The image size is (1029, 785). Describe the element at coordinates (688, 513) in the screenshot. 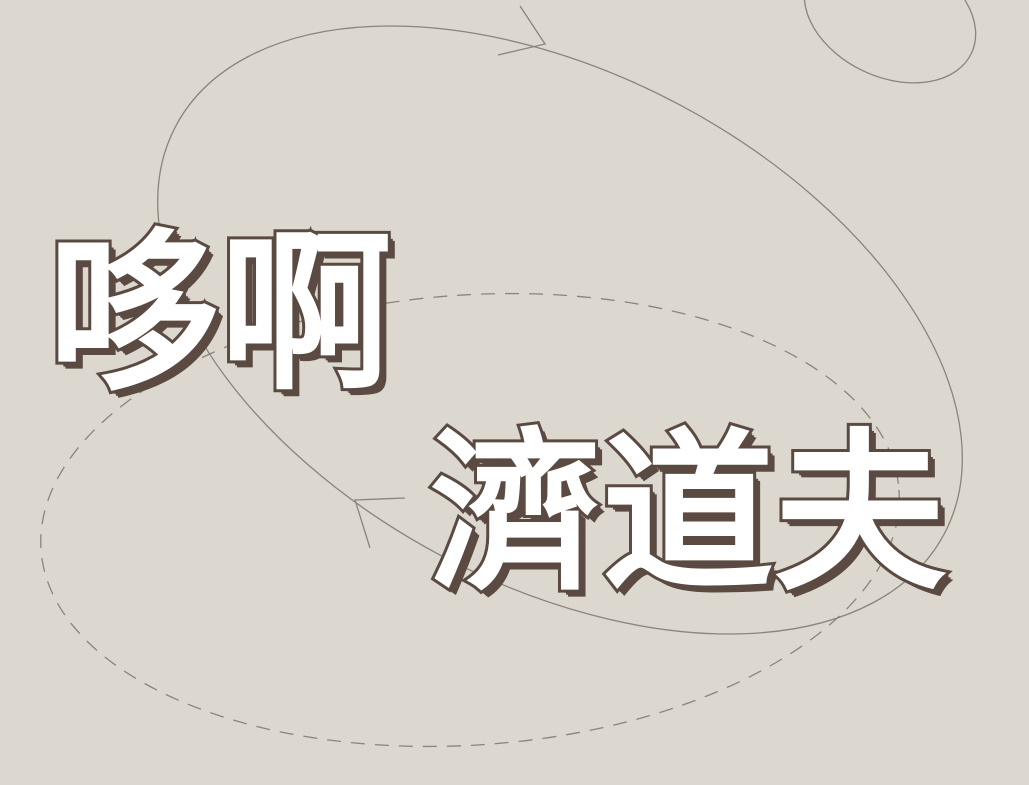

I see `title-line-2: 濟道夫` at that location.